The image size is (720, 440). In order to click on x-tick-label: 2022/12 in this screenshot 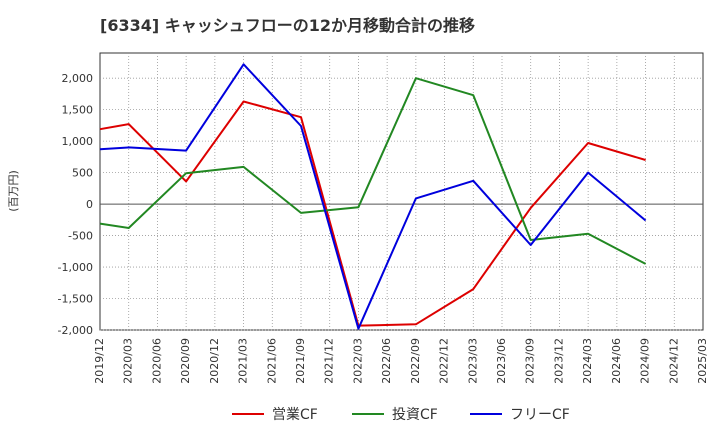, I will do `click(444, 361)`.